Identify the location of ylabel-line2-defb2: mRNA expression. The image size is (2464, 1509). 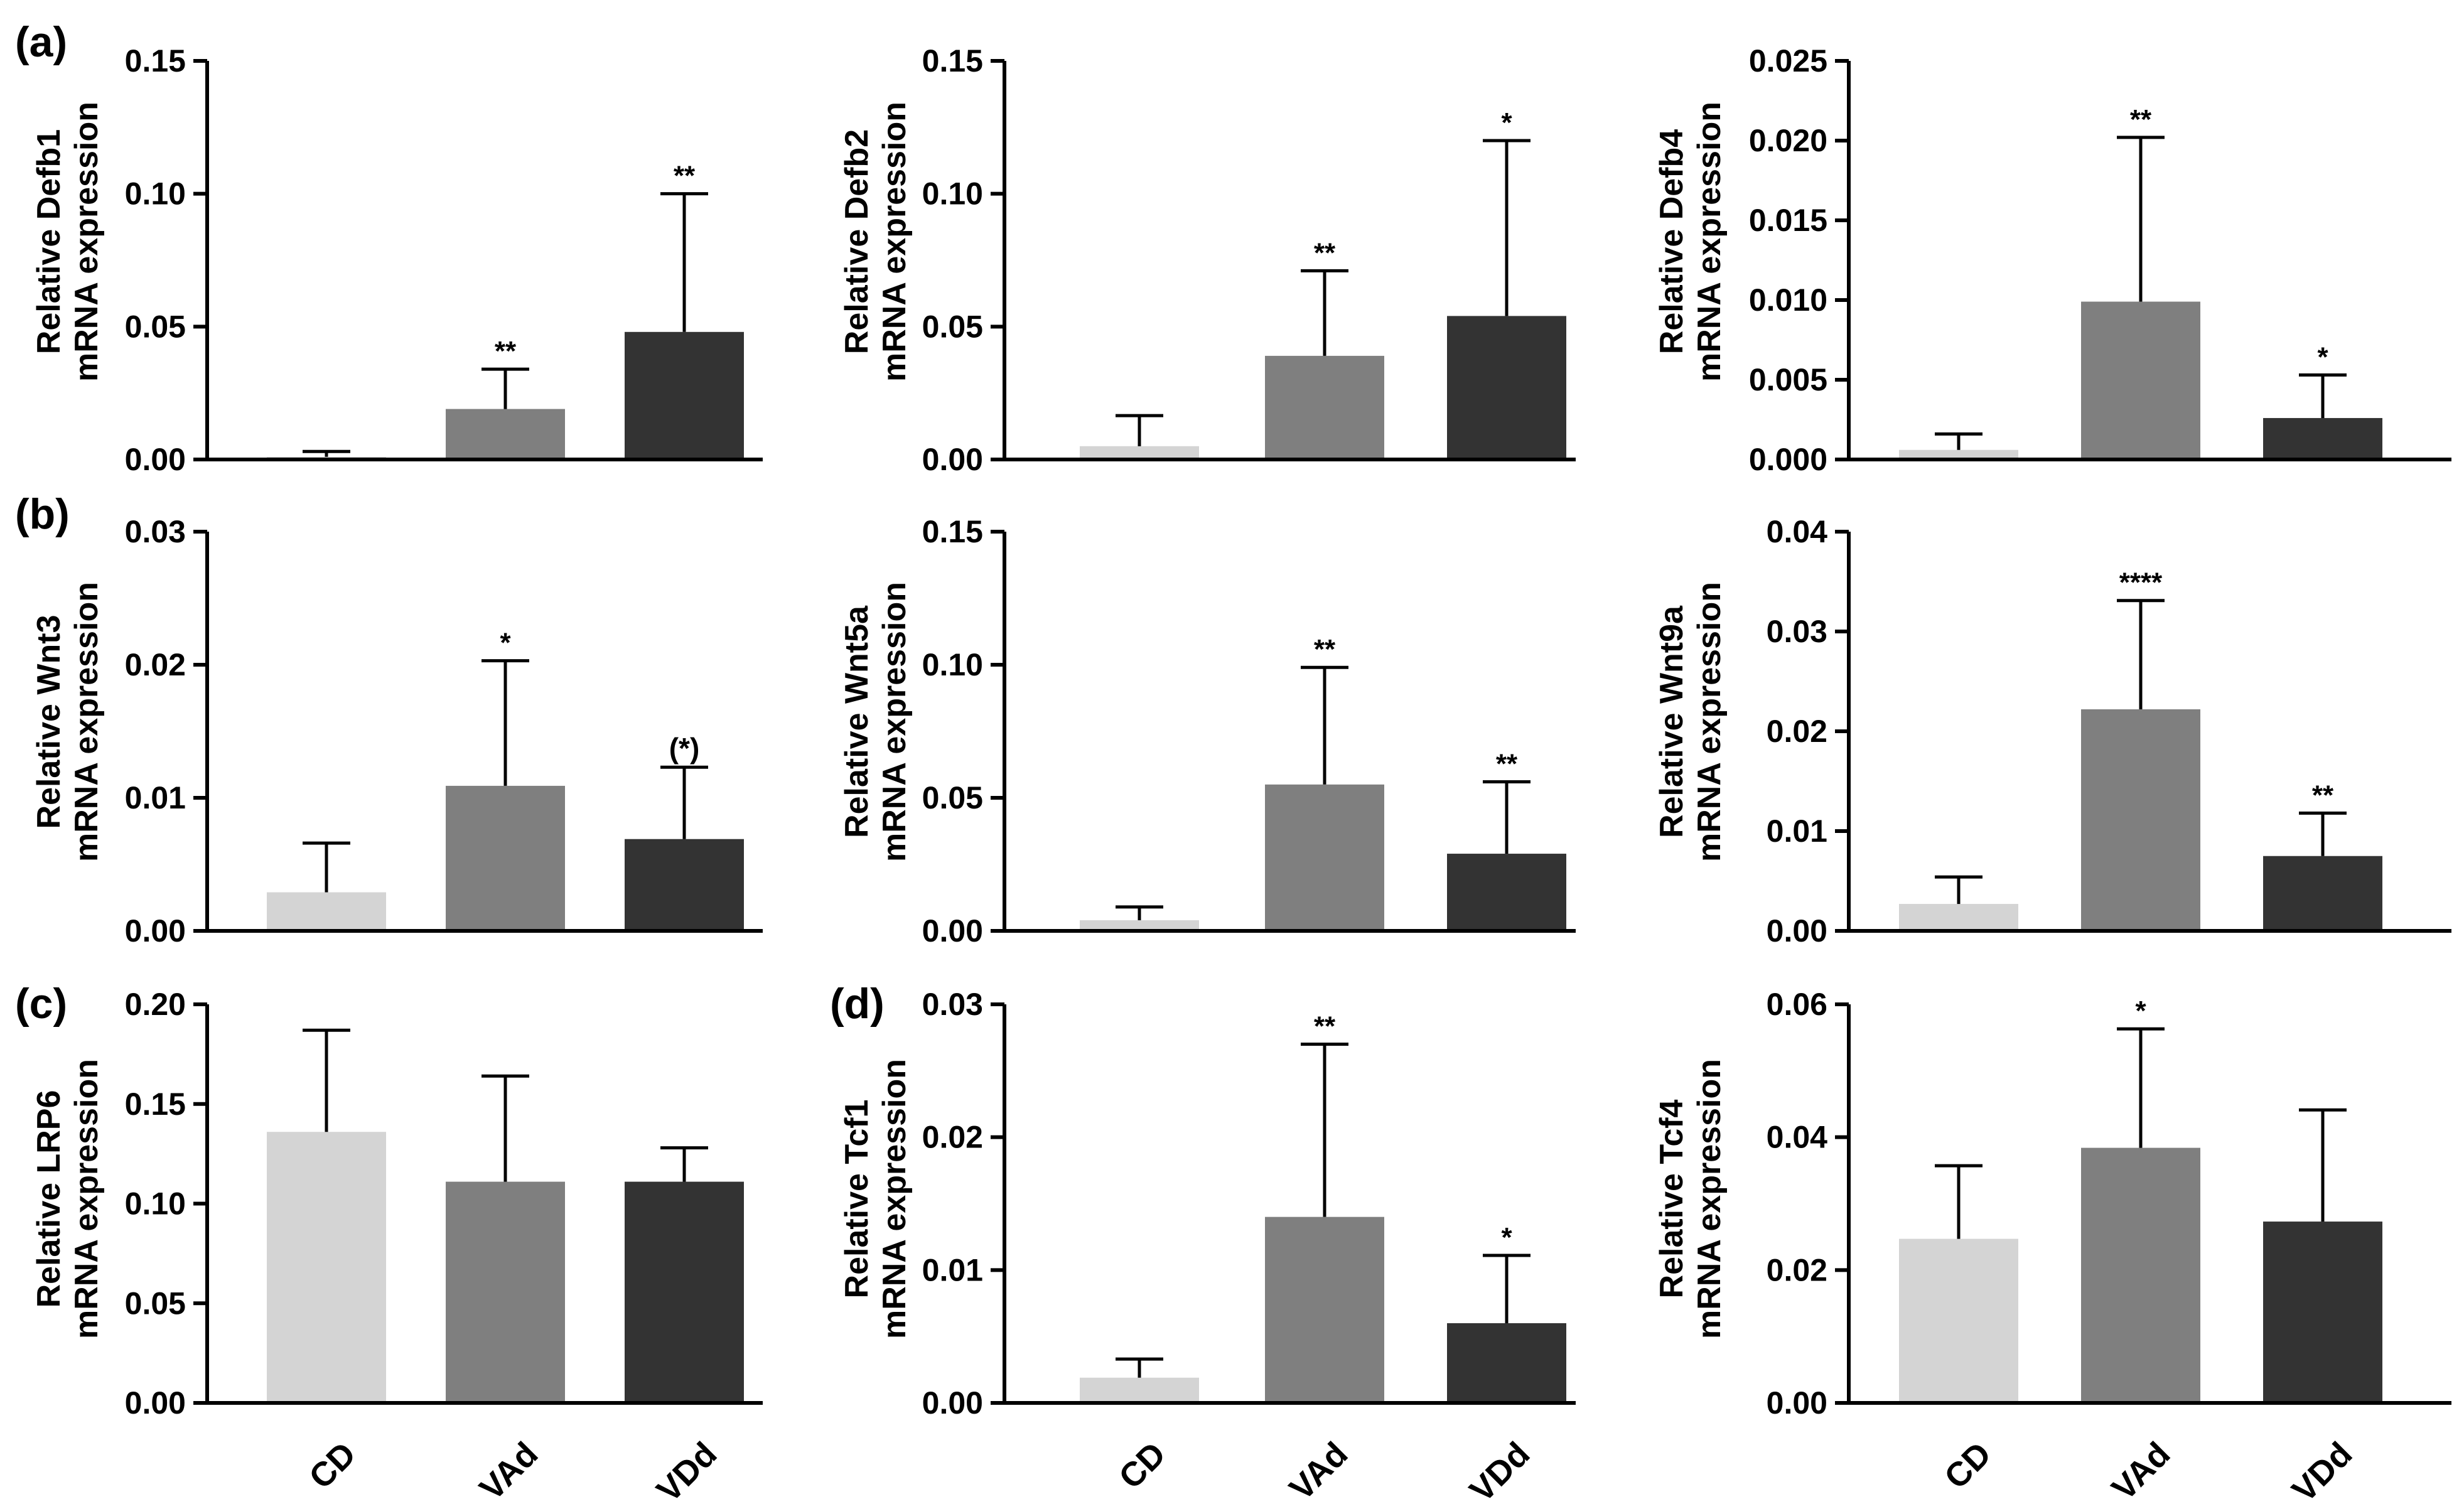
(894, 242).